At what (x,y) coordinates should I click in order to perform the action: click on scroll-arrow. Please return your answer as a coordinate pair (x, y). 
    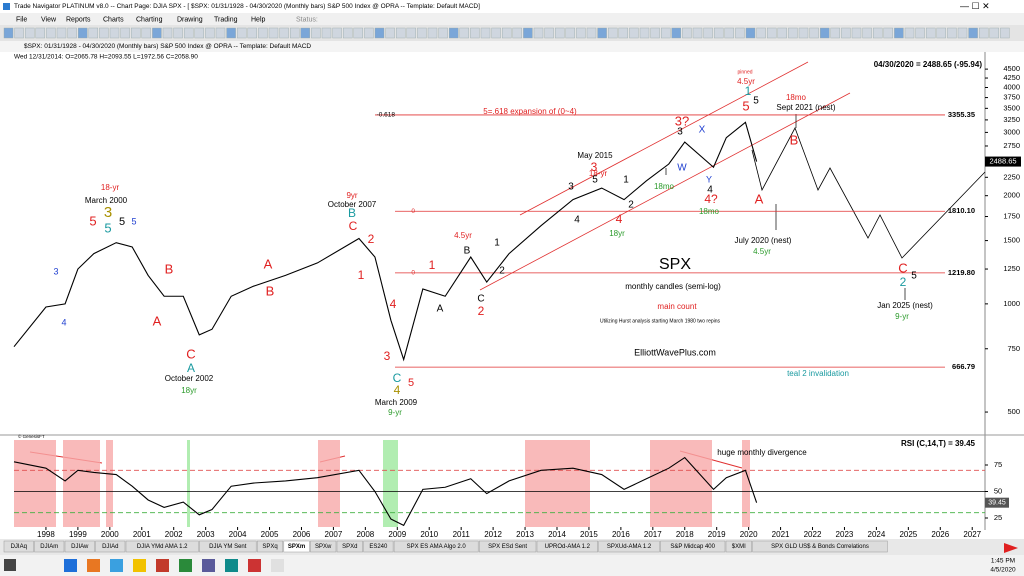
    Looking at the image, I should click on (1011, 548).